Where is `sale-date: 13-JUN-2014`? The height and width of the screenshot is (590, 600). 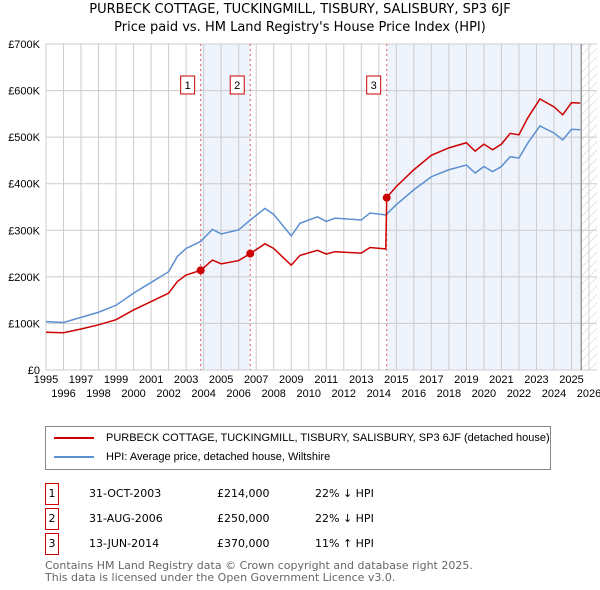 sale-date: 13-JUN-2014 is located at coordinates (124, 543).